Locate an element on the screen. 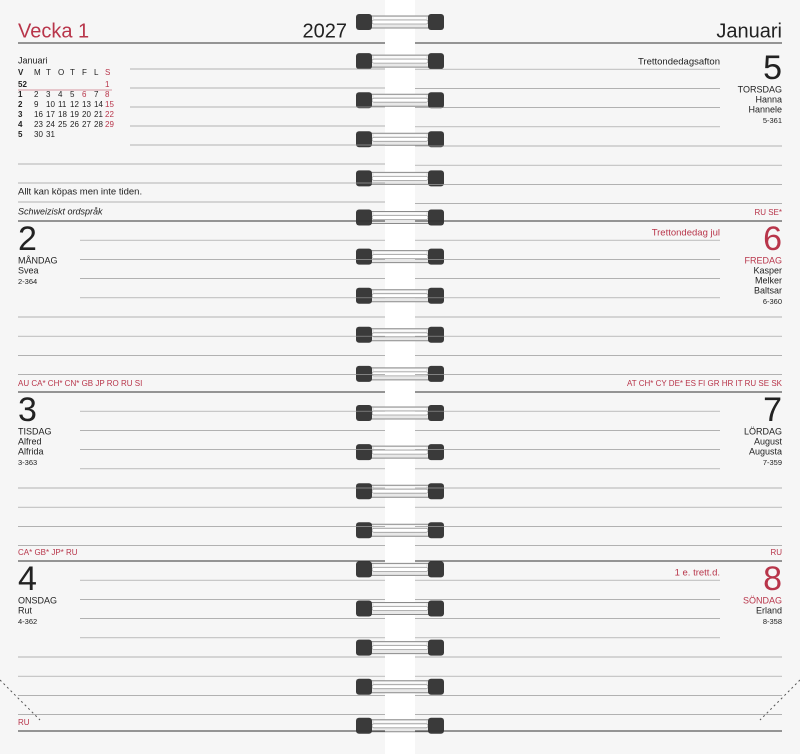 Image resolution: width=800 pixels, height=754 pixels. holiday-flags: RU SE* is located at coordinates (768, 212).